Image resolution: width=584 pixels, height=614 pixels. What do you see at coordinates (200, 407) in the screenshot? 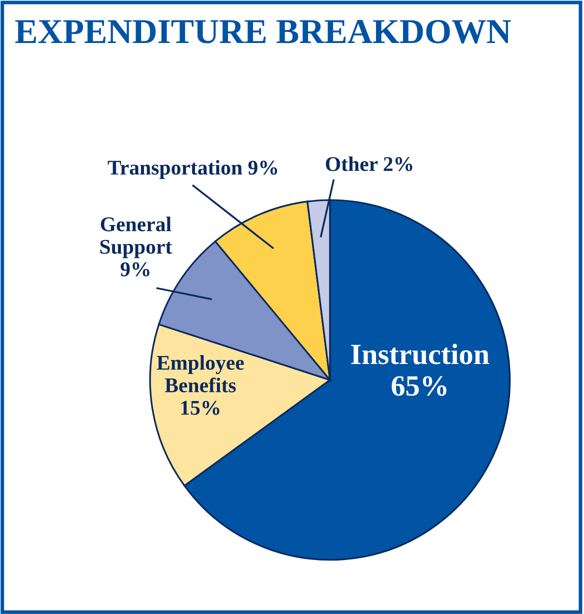
I see `data-label: 15%` at bounding box center [200, 407].